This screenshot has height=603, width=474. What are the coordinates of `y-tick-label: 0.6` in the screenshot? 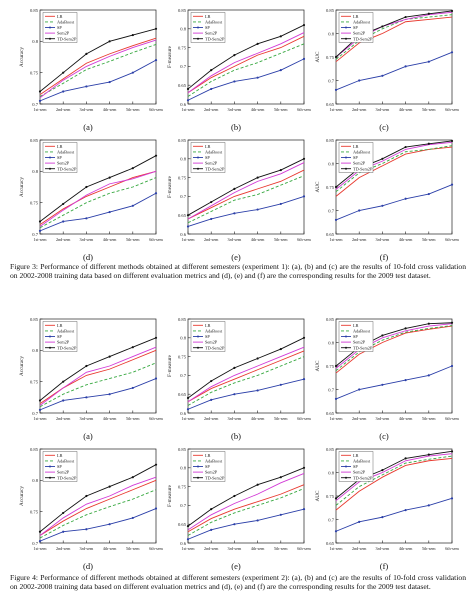 It's located at (183, 234).